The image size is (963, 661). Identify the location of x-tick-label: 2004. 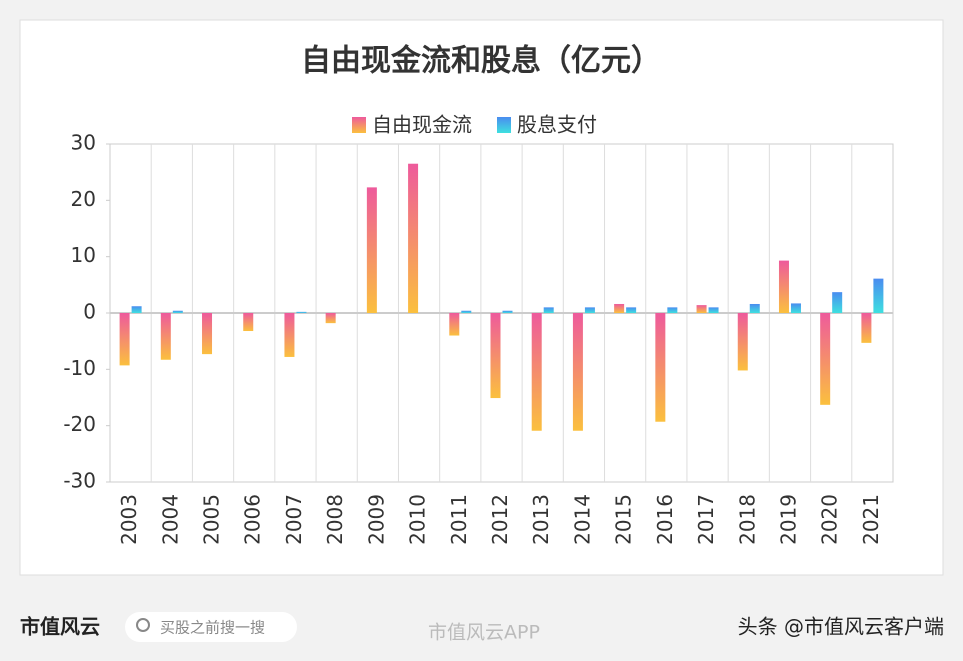
(170, 519).